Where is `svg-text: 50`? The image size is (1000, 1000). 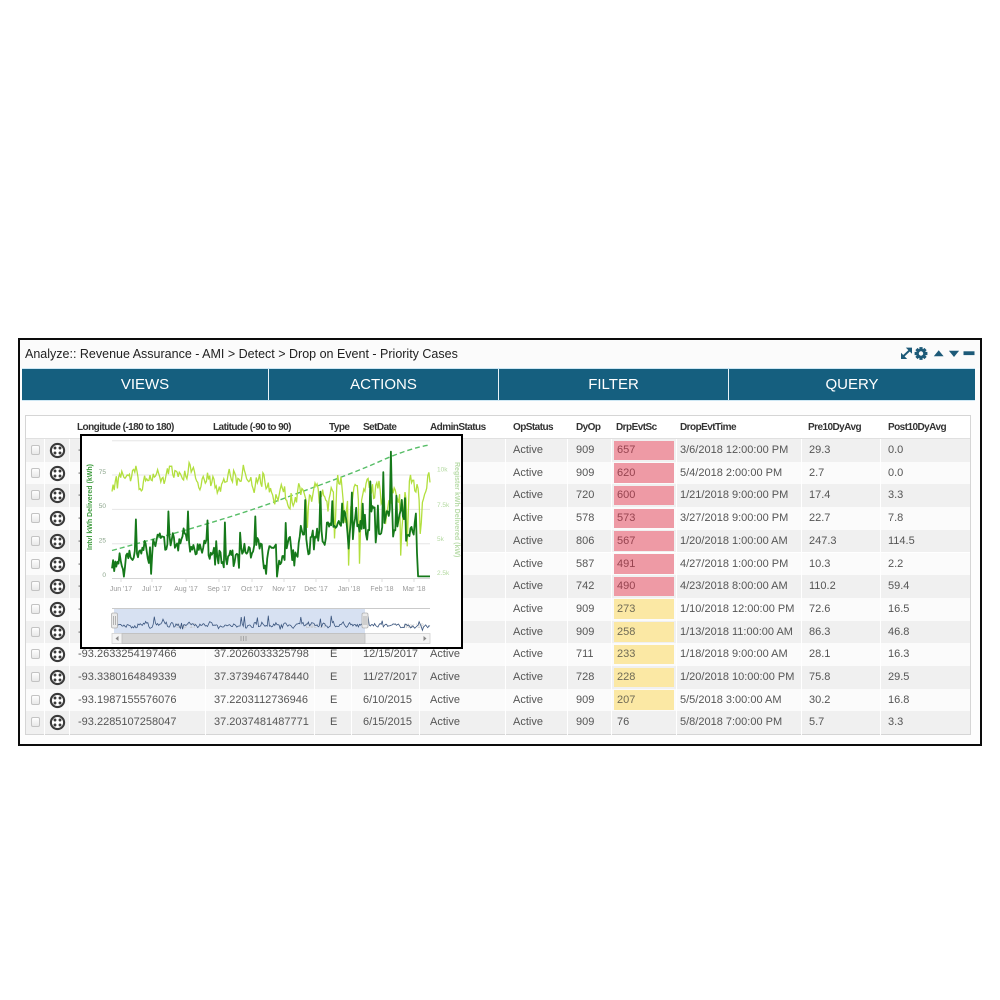 svg-text: 50 is located at coordinates (103, 506).